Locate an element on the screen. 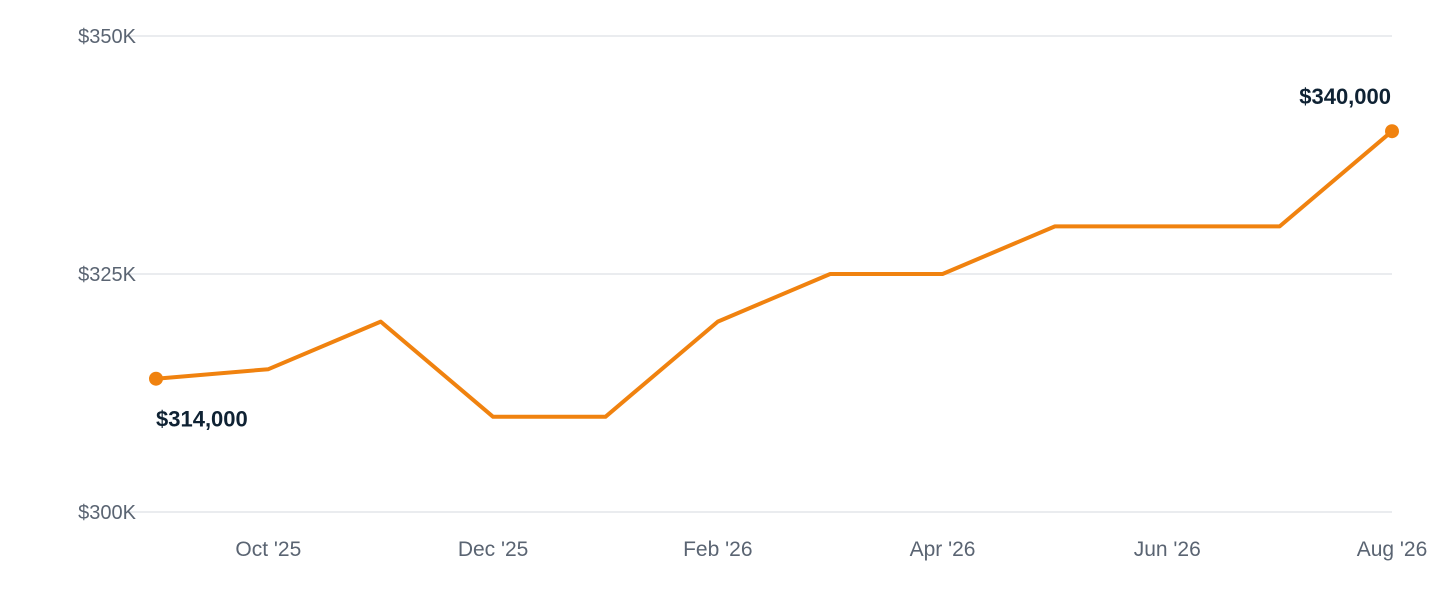 This screenshot has width=1440, height=600. data-label: $340,000 is located at coordinates (1345, 96).